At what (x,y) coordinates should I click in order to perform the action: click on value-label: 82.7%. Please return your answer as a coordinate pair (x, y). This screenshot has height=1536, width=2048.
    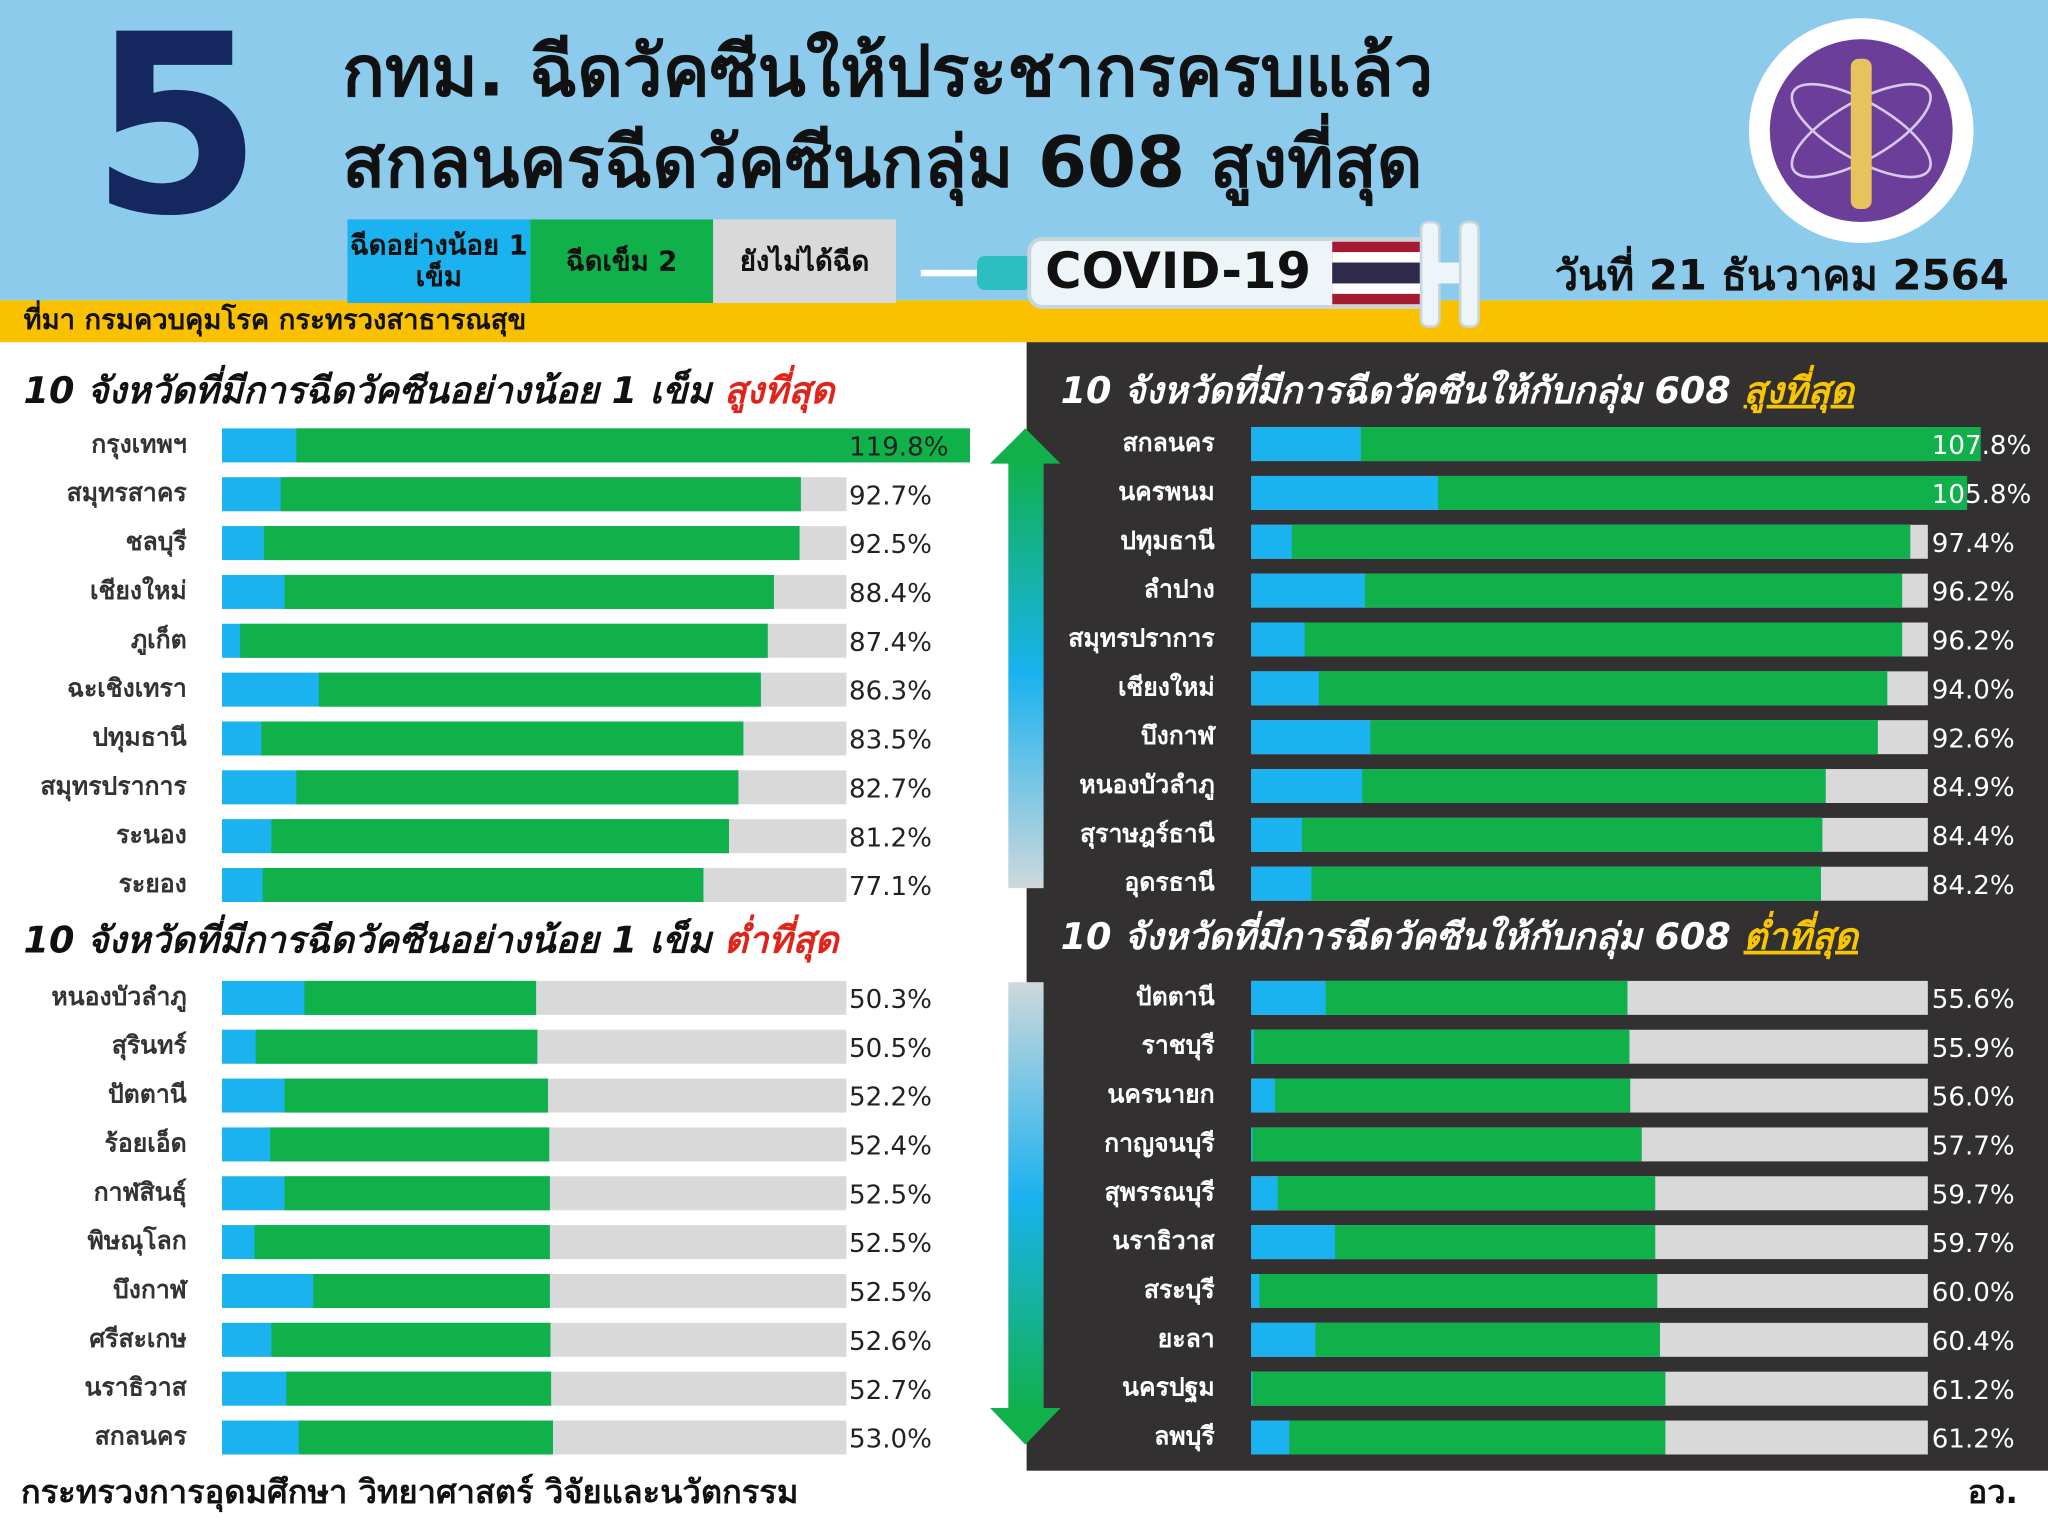
    Looking at the image, I should click on (890, 789).